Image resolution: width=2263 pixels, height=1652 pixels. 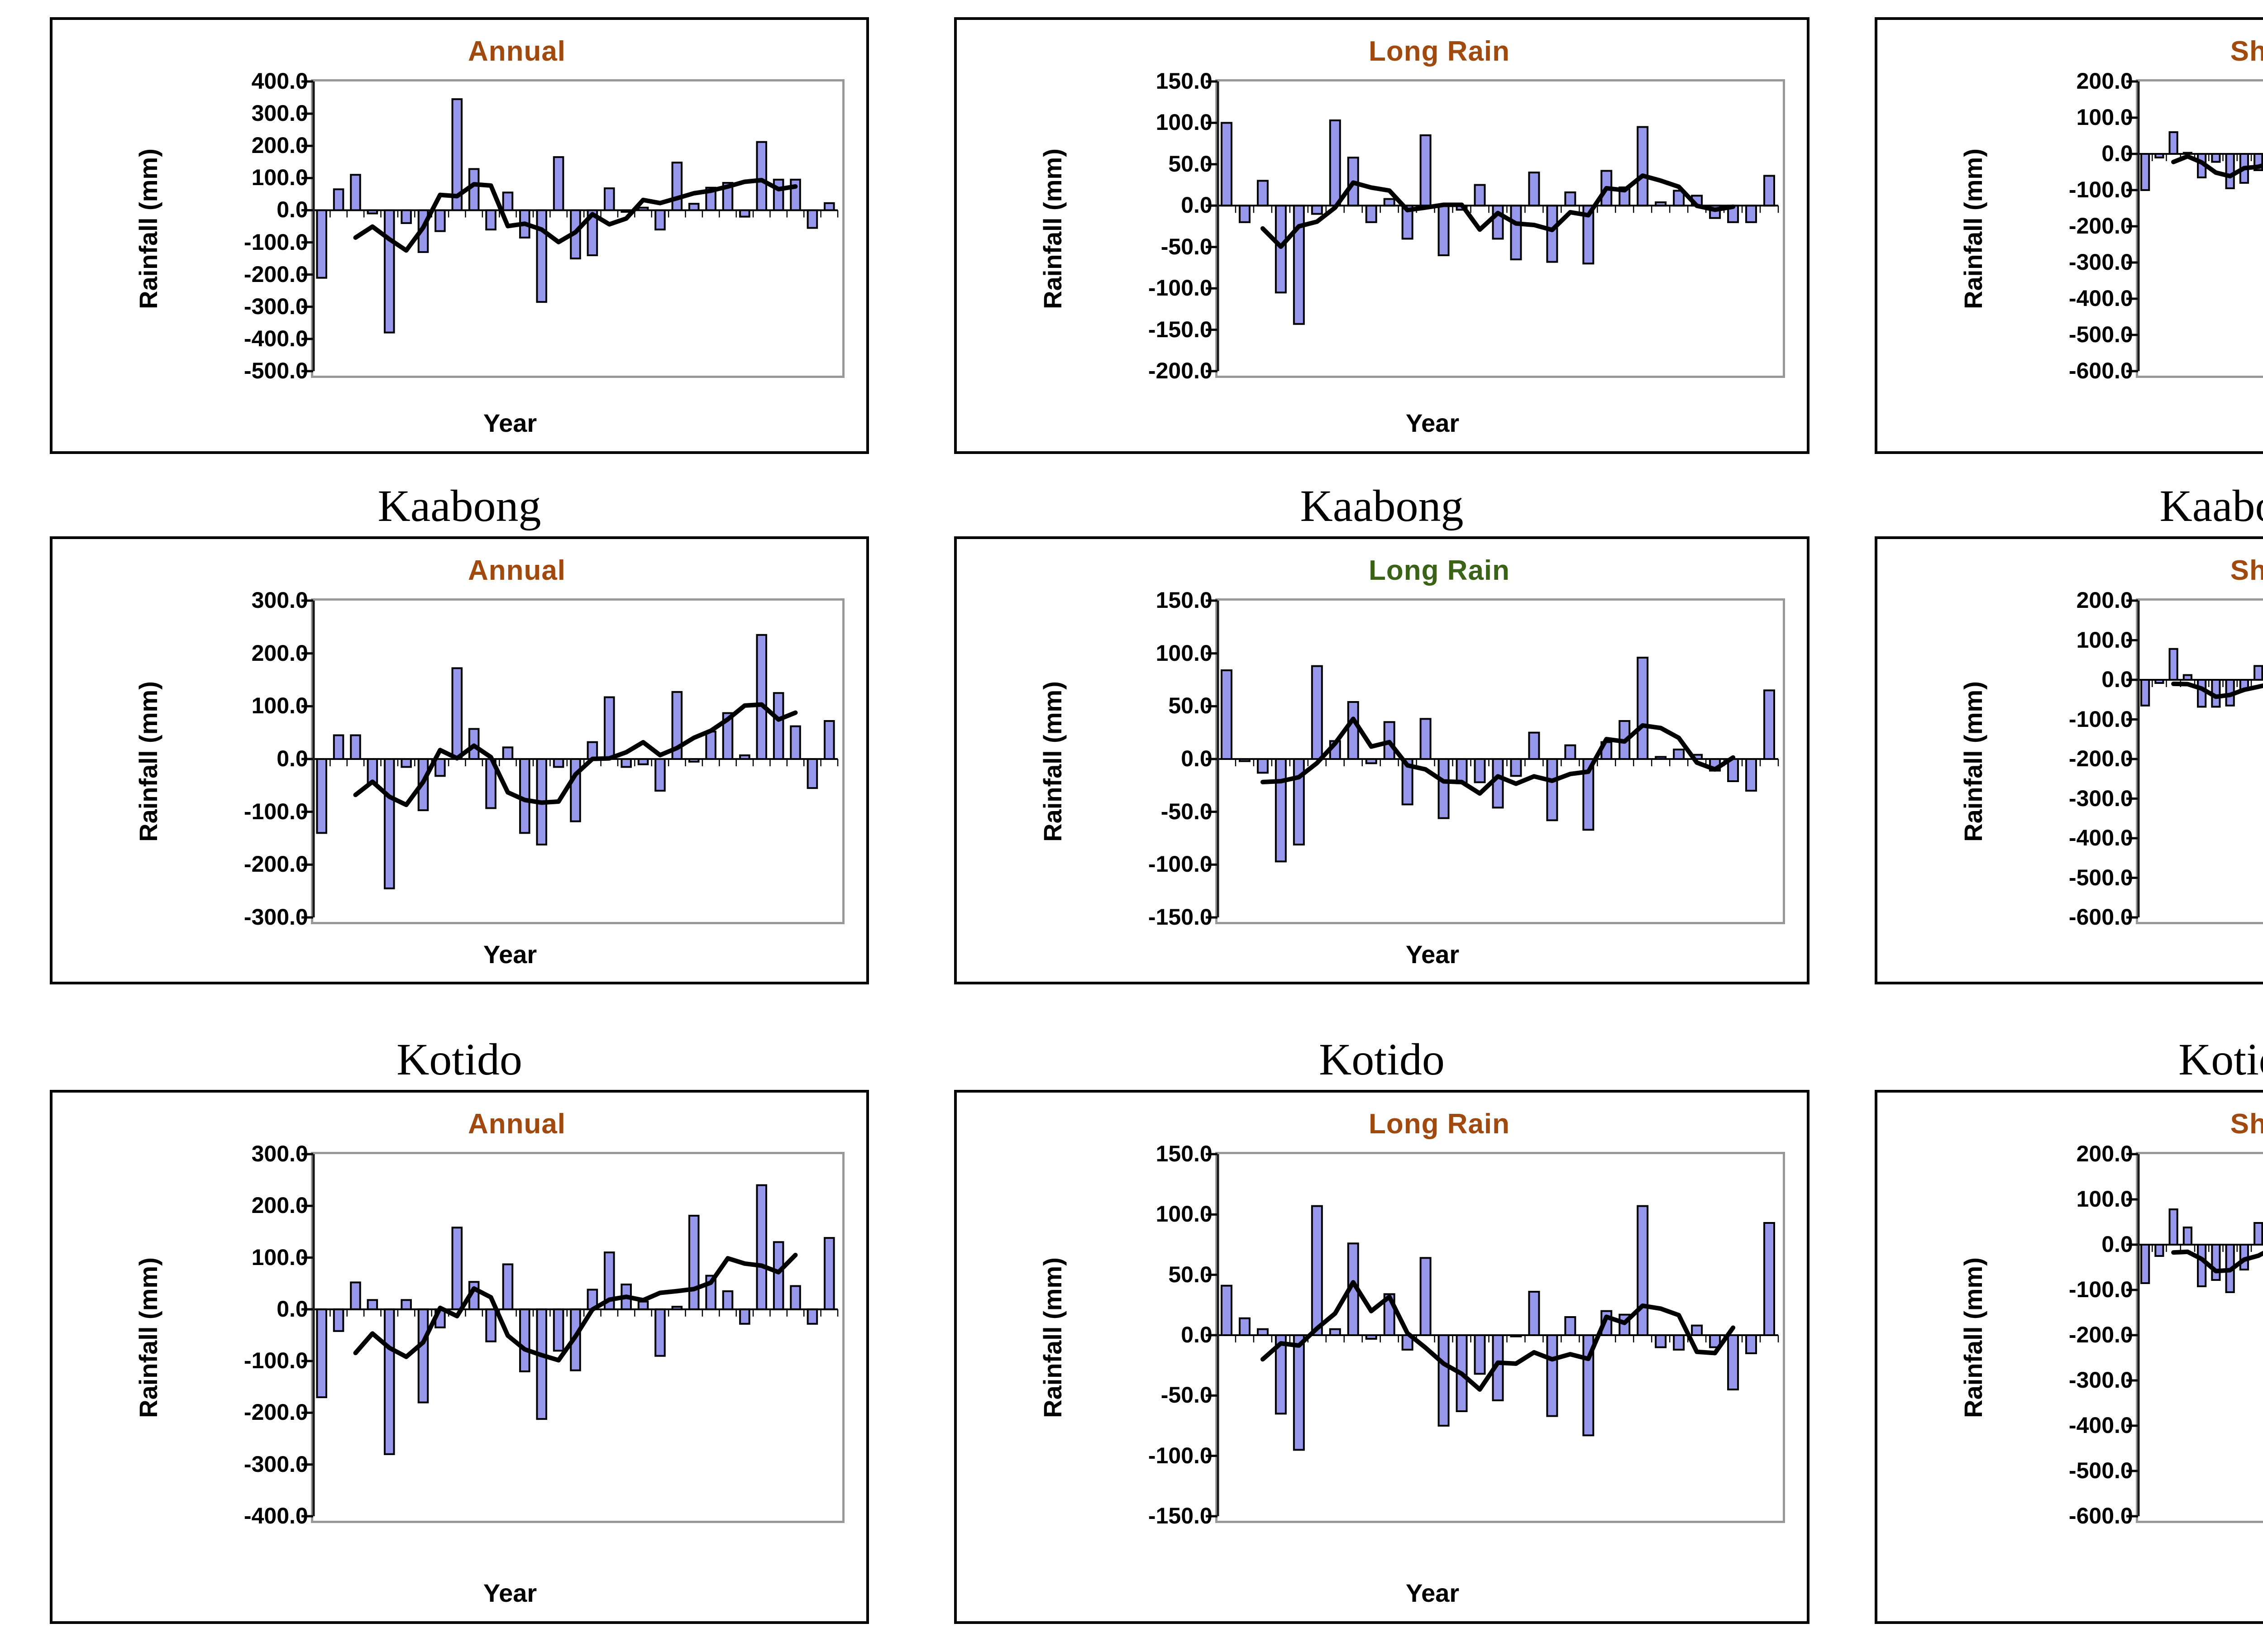 I want to click on tick-label: -150.0, so click(x=1180, y=329).